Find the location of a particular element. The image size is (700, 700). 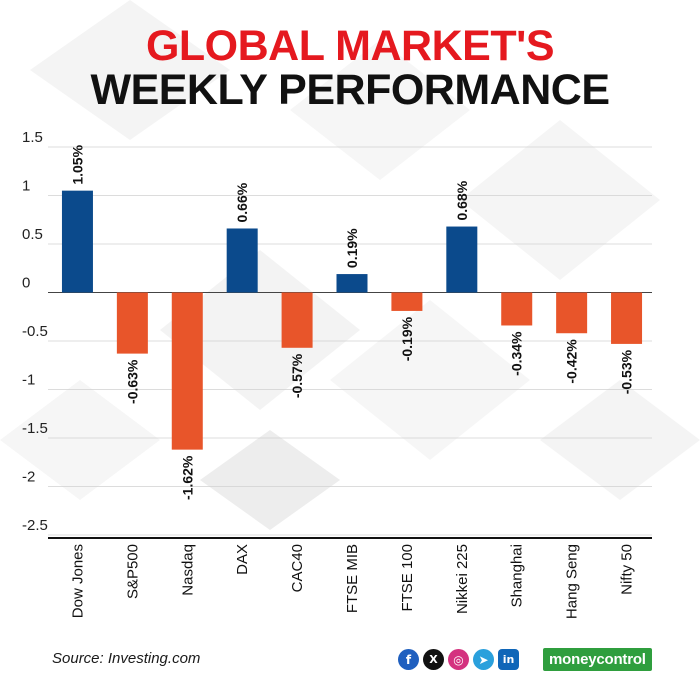

y-tick-label: 0 is located at coordinates (26, 283).